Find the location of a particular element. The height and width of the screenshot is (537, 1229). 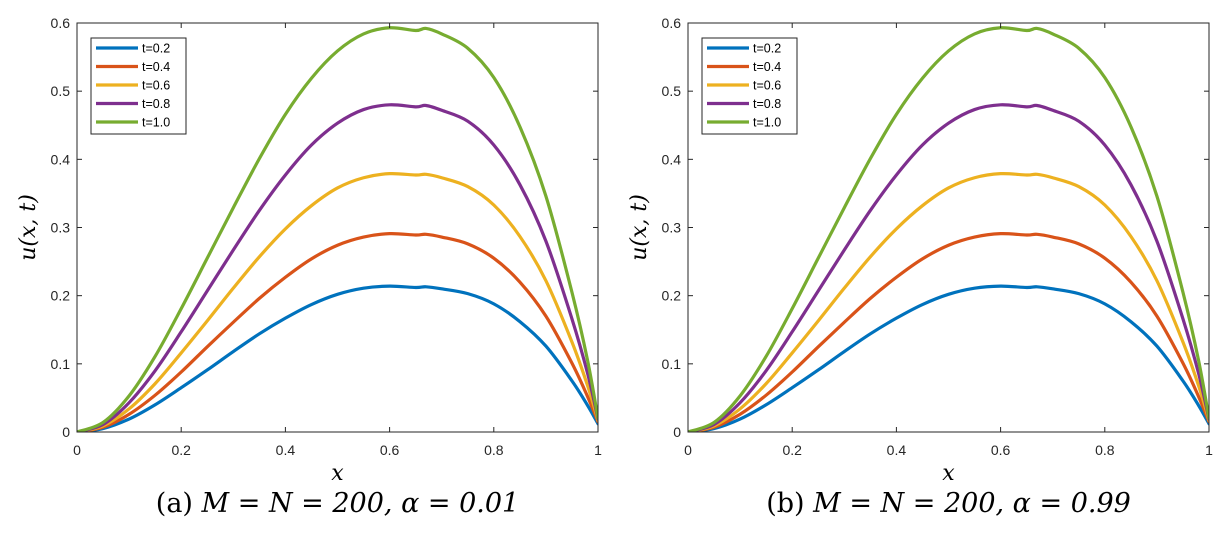

panel-caption: (a) M = N = 200, α = 0.01 is located at coordinates (337, 503).